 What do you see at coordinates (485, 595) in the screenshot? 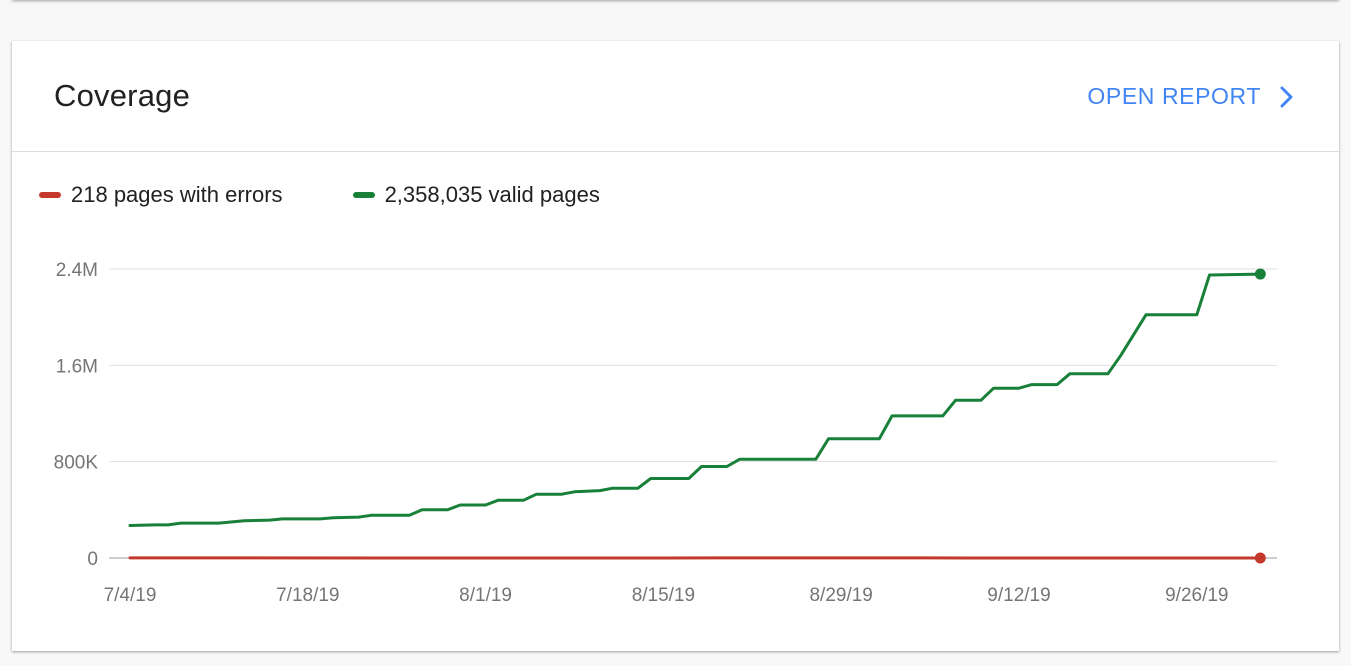
I see `x-tick-label: 8/1/19` at bounding box center [485, 595].